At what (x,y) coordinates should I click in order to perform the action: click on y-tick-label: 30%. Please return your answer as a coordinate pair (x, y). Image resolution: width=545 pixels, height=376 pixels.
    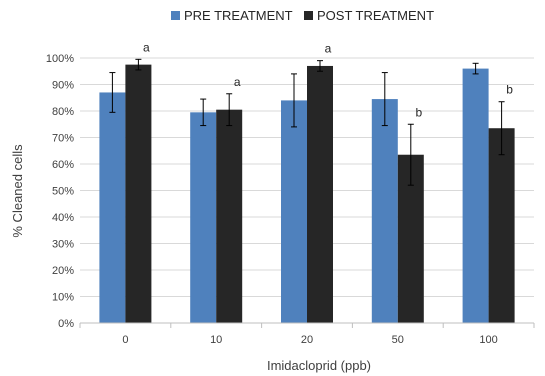
    Looking at the image, I should click on (63, 245).